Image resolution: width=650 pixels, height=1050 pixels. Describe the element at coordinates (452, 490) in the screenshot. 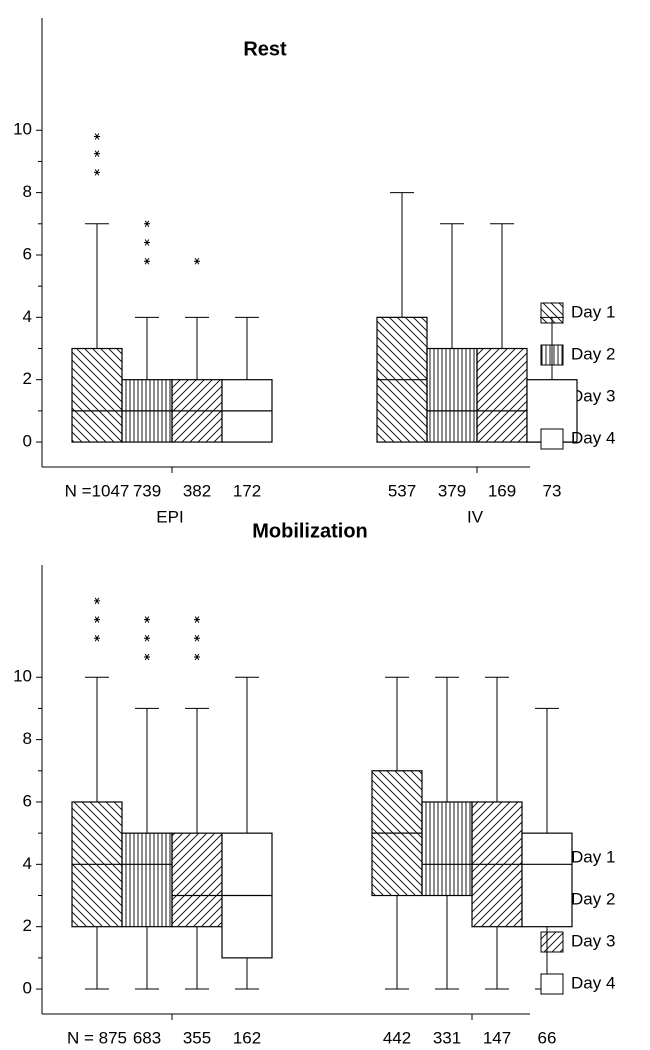

I see `n-label: 379` at that location.